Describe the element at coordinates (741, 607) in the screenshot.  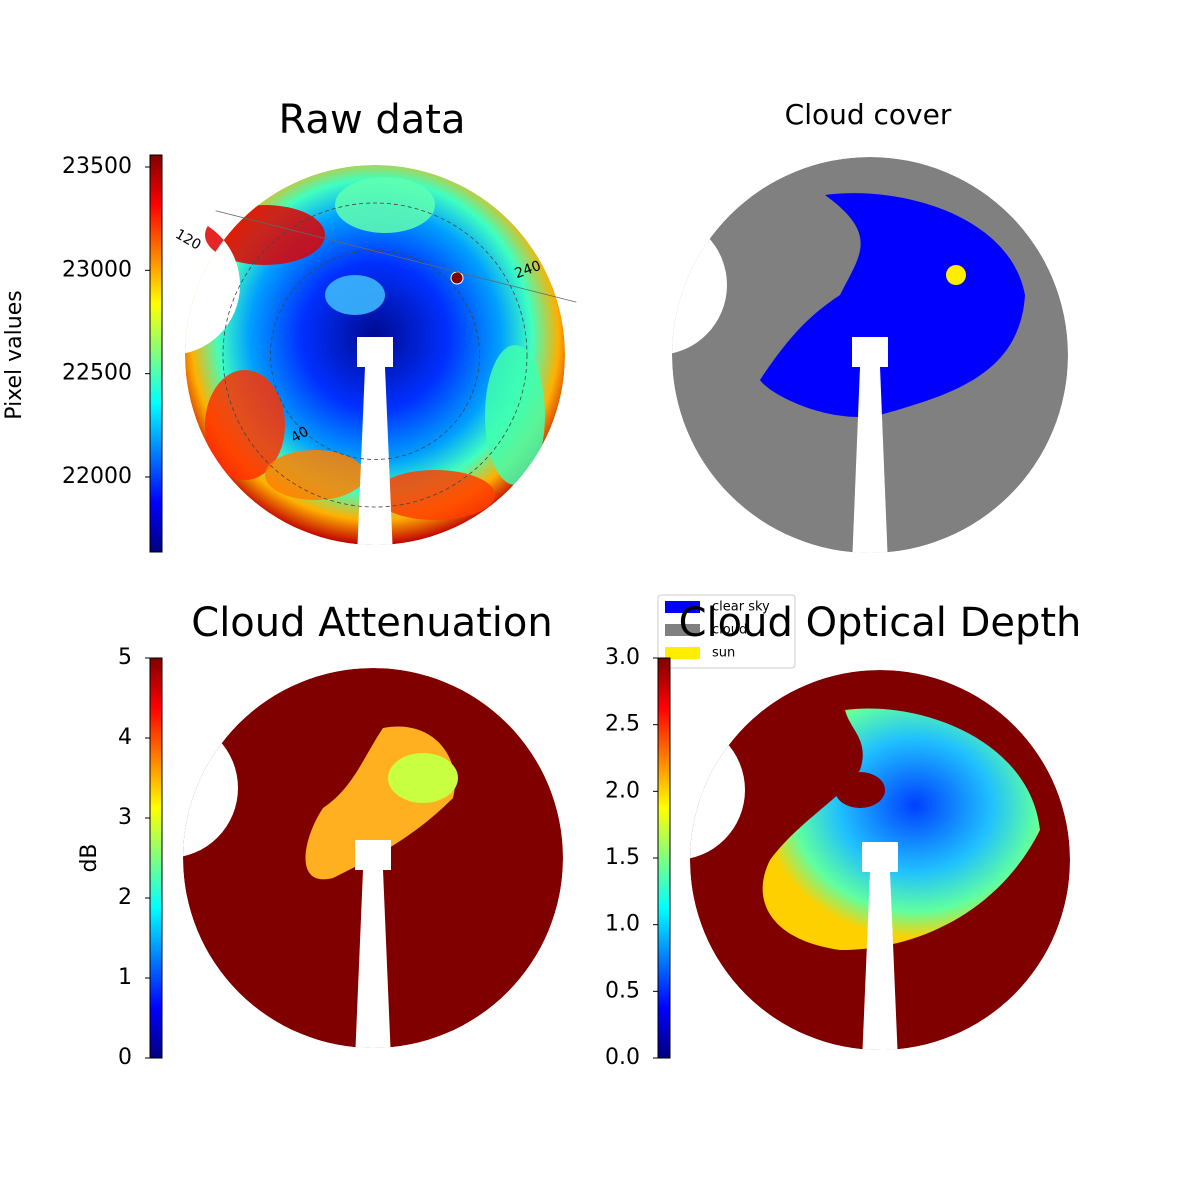
I see `legend-label: clear sky` at that location.